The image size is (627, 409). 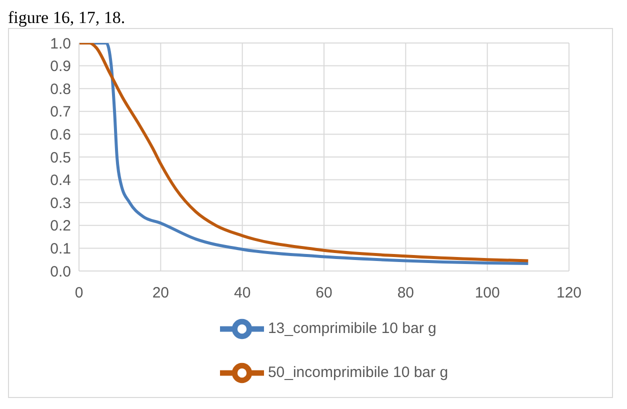 I want to click on y-tick-label: 0.4, so click(x=60, y=181).